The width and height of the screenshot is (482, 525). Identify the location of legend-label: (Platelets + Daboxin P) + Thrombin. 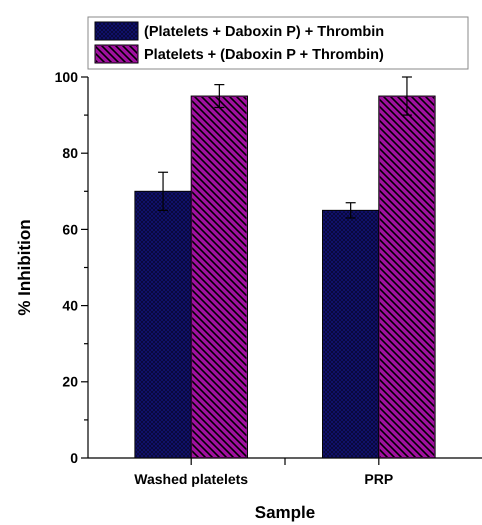
(264, 32).